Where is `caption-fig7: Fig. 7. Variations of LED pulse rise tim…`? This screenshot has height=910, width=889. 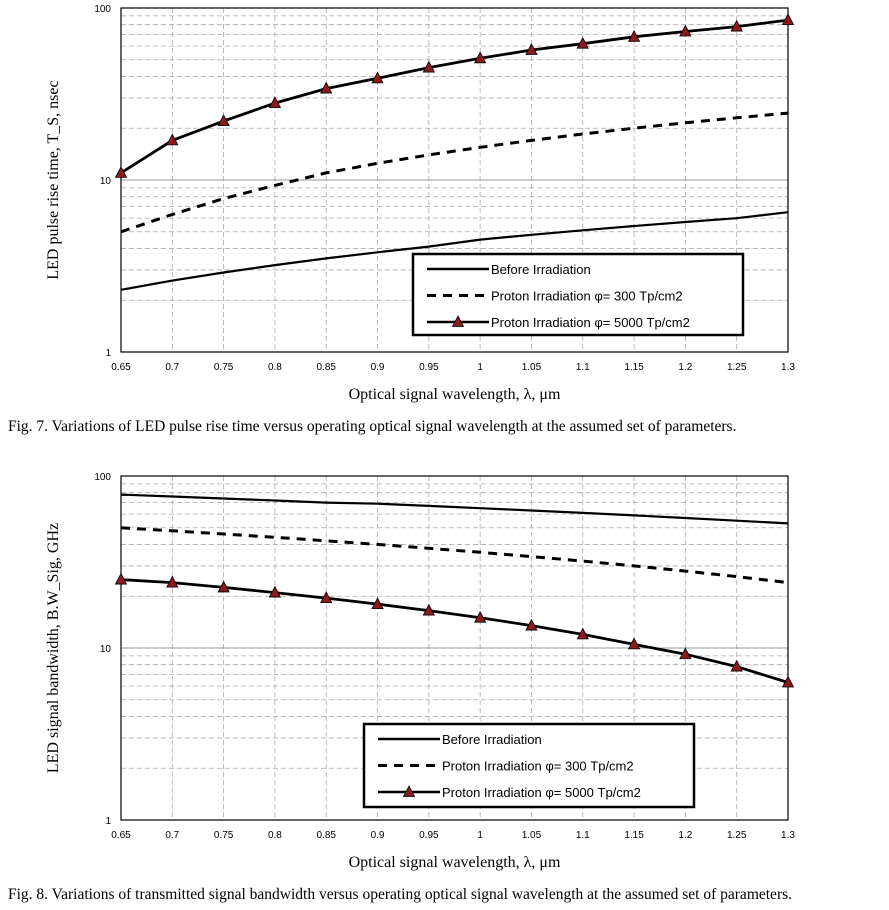
caption-fig7: Fig. 7. Variations of LED pulse rise tim… is located at coordinates (372, 426).